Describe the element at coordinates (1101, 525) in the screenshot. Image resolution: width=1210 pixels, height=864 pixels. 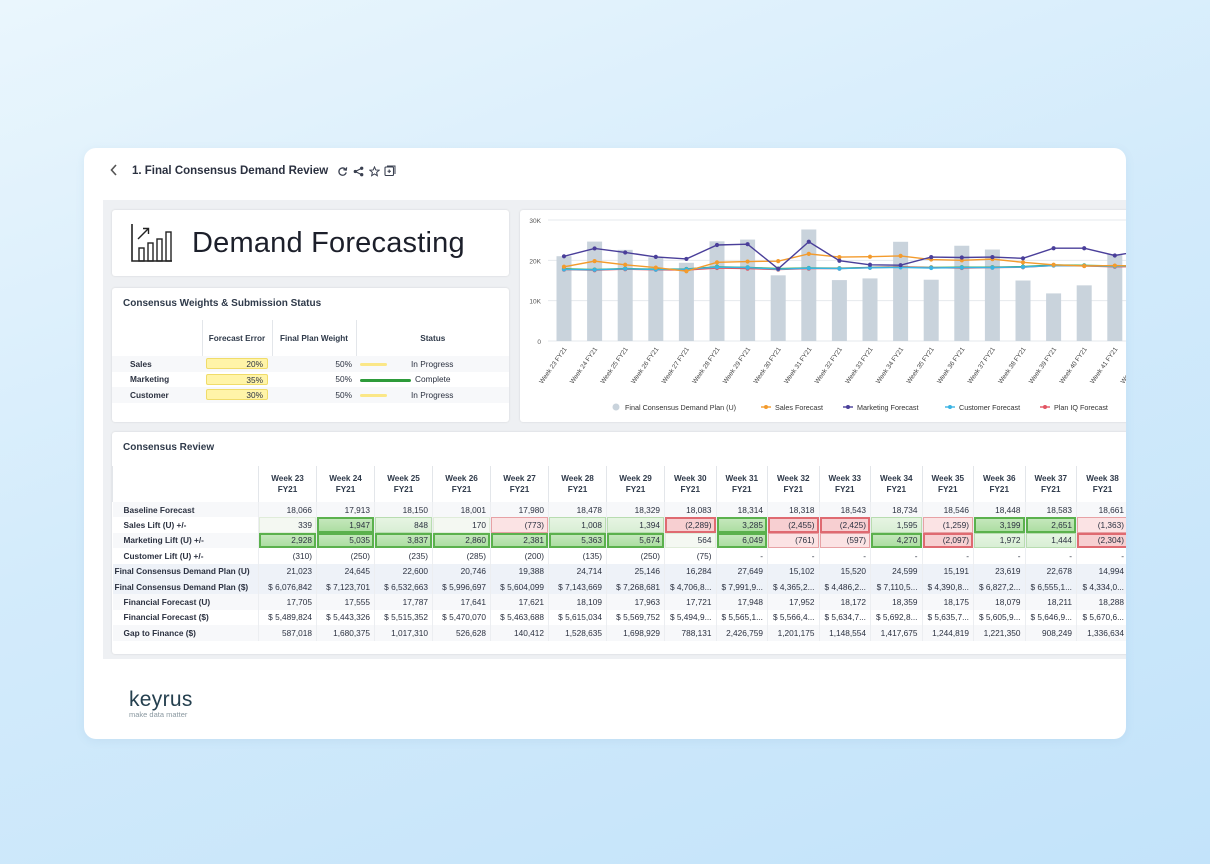
I see `table-cell: (1,363)` at that location.